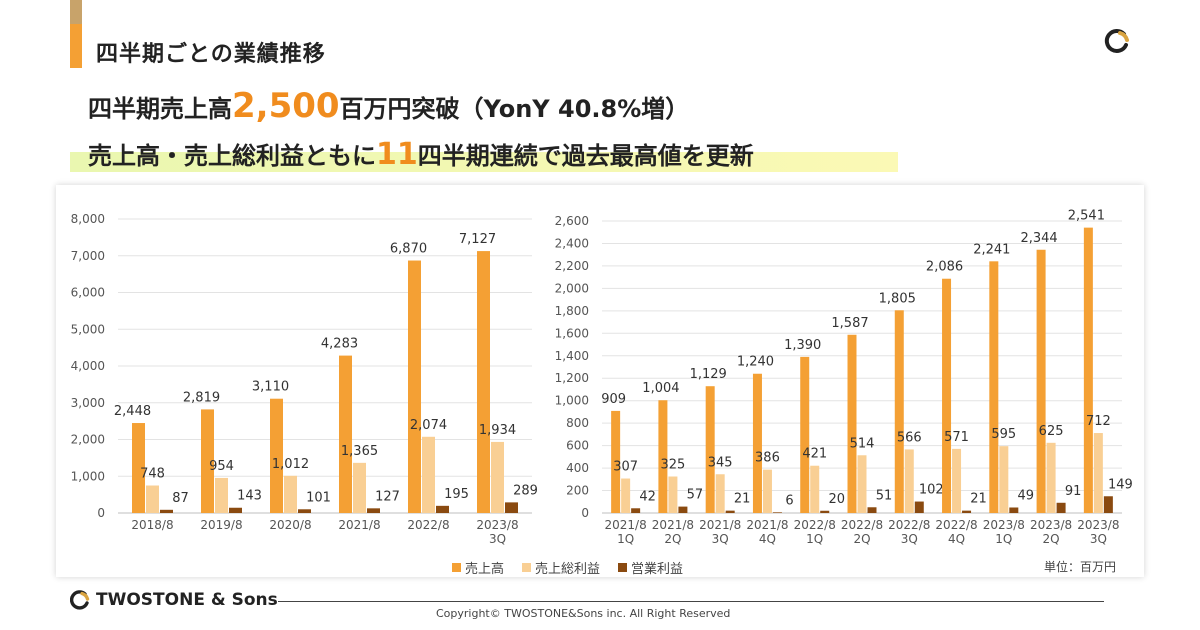 The image size is (1200, 630). What do you see at coordinates (232, 156) in the screenshot?
I see `headline-2-pre: 売上高・売上総利益ともに` at bounding box center [232, 156].